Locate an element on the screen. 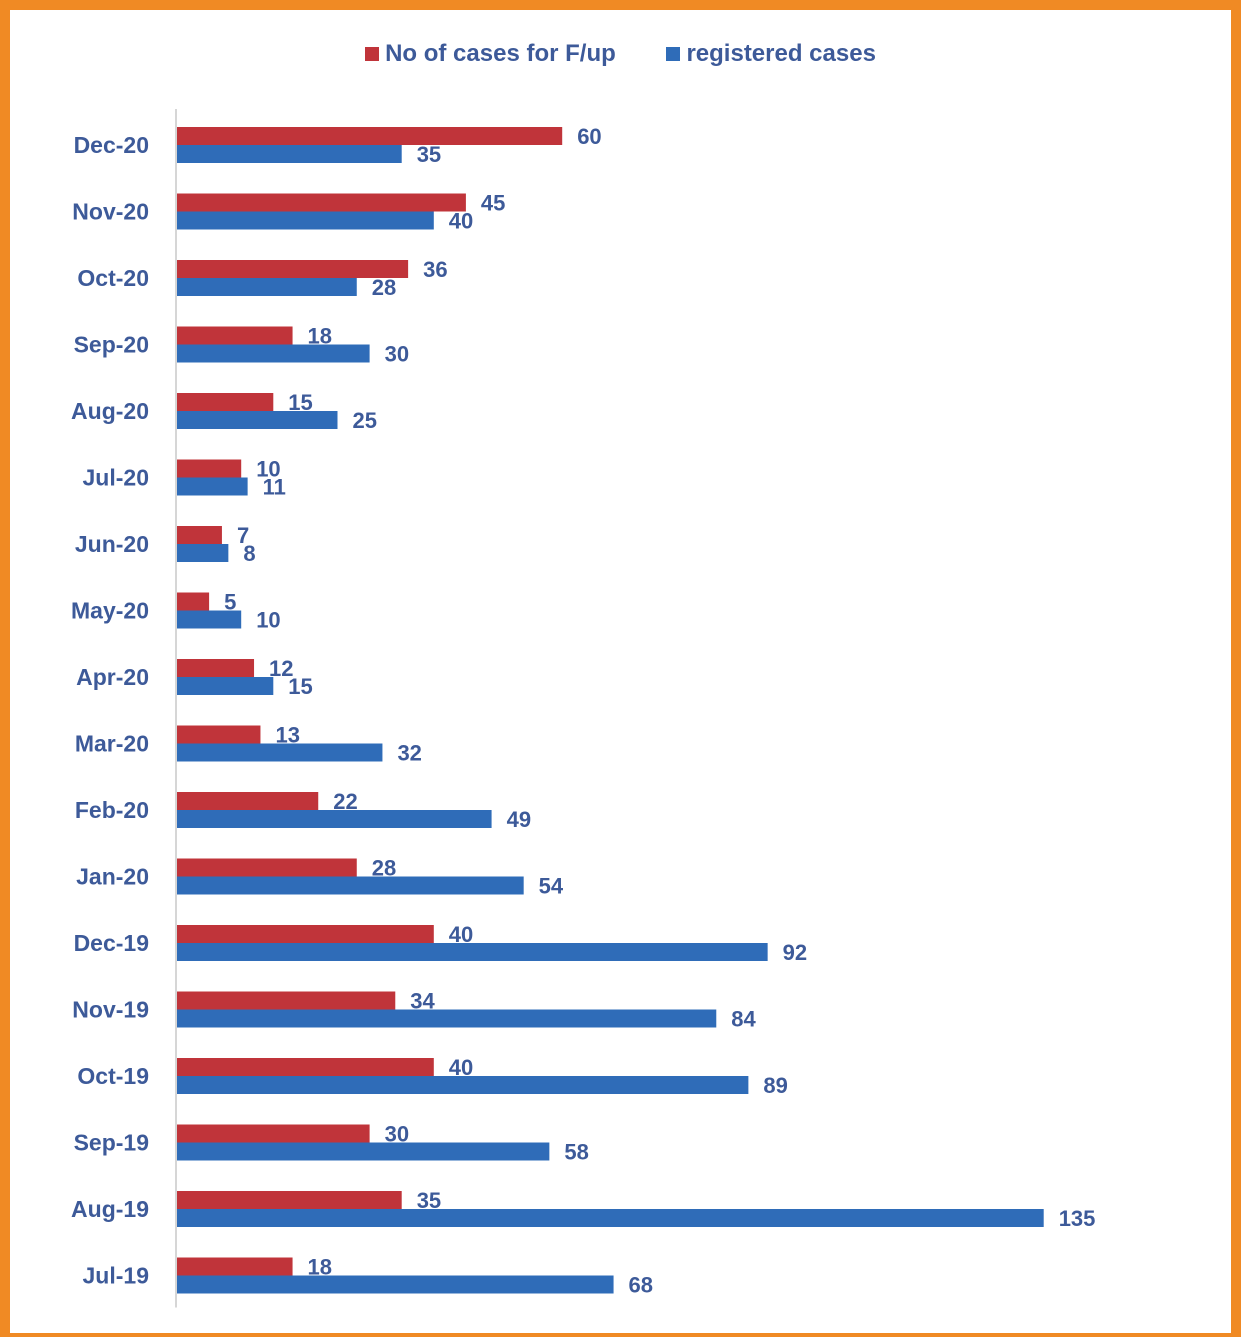  followup-value-label: 45 is located at coordinates (493, 203).